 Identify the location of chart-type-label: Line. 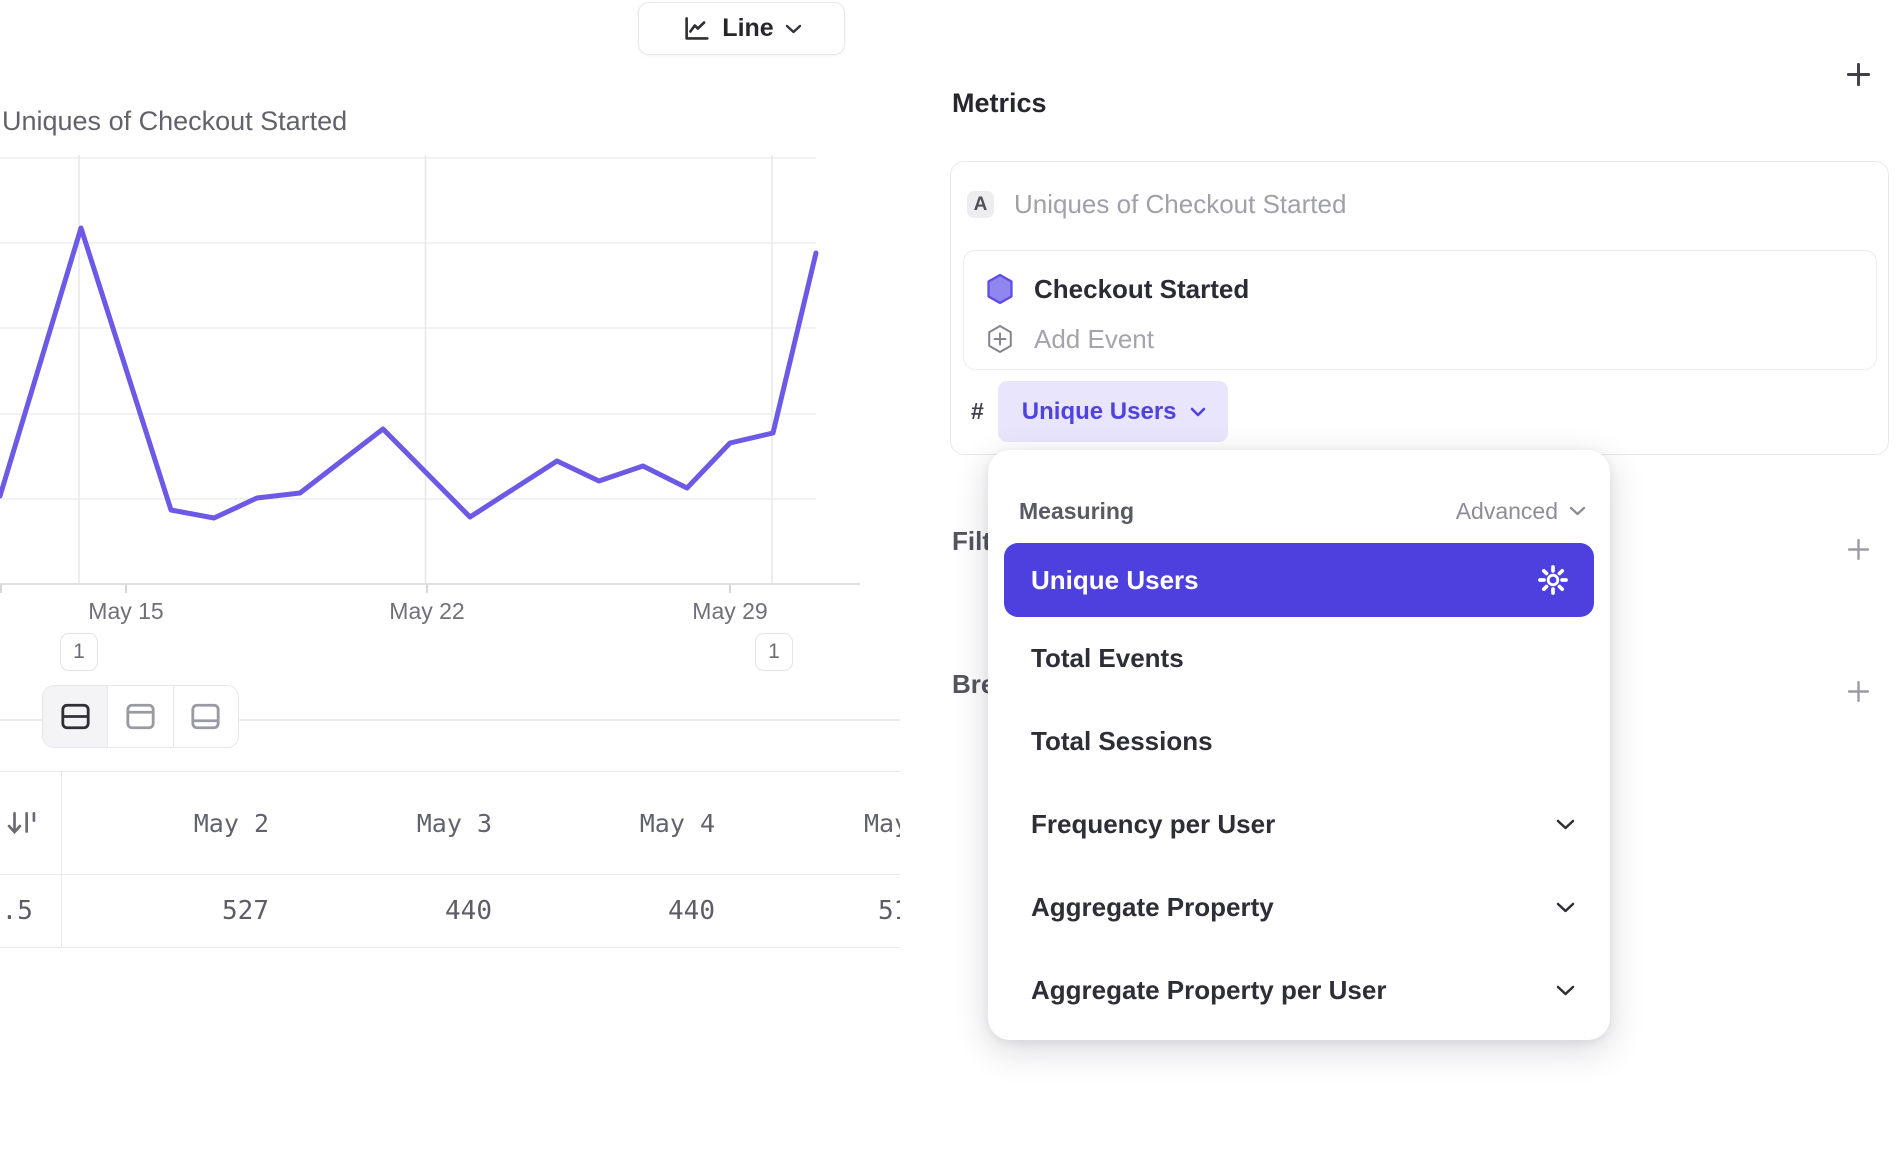
(748, 28).